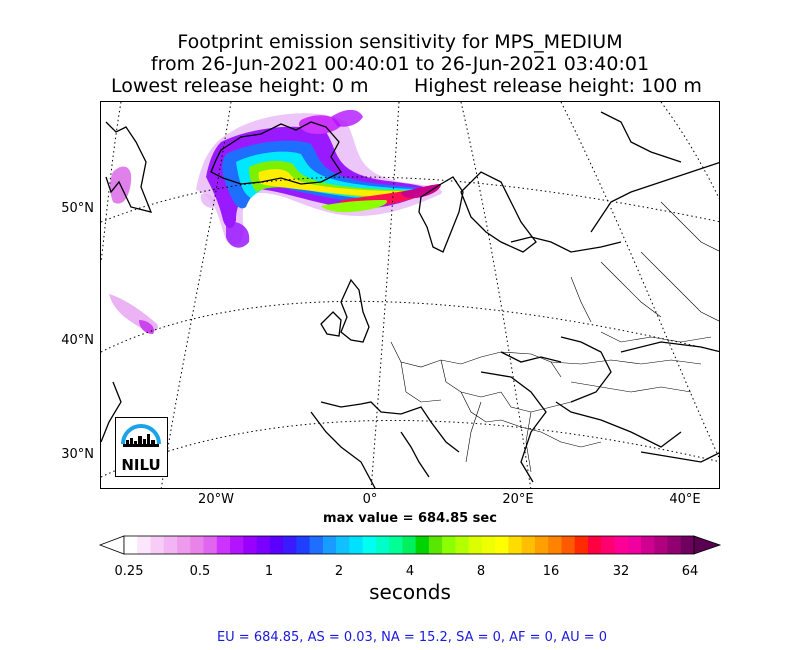 The height and width of the screenshot is (650, 800). What do you see at coordinates (370, 499) in the screenshot?
I see `lon-label-0: 0°` at bounding box center [370, 499].